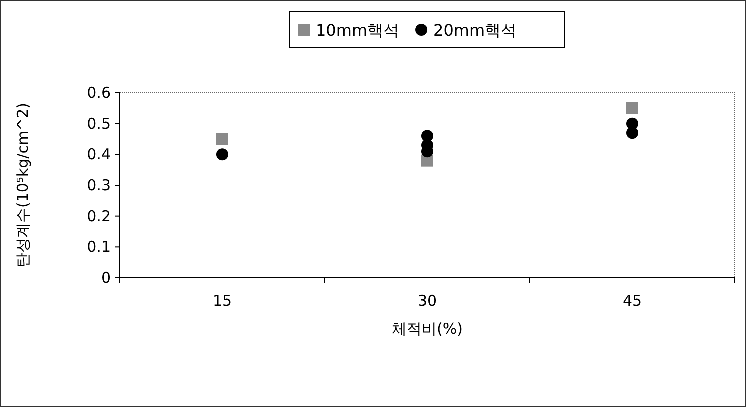 This screenshot has height=407, width=746. What do you see at coordinates (632, 301) in the screenshot?
I see `x-tick-label: 45` at bounding box center [632, 301].